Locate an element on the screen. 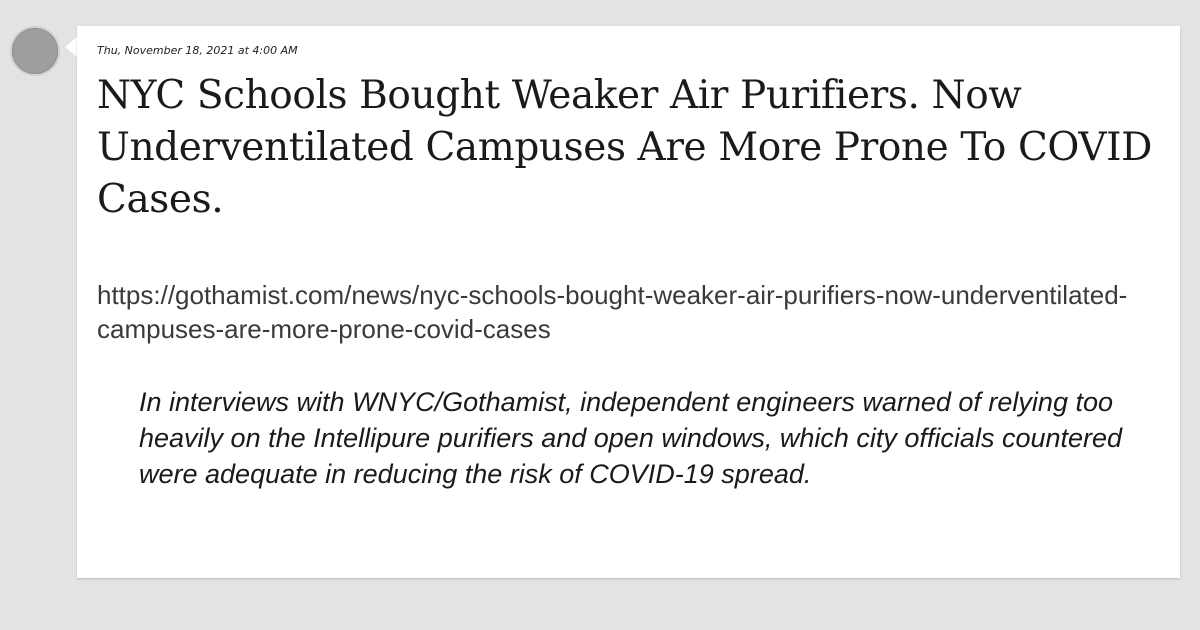 The width and height of the screenshot is (1200, 630). card-pointer is located at coordinates (71, 47).